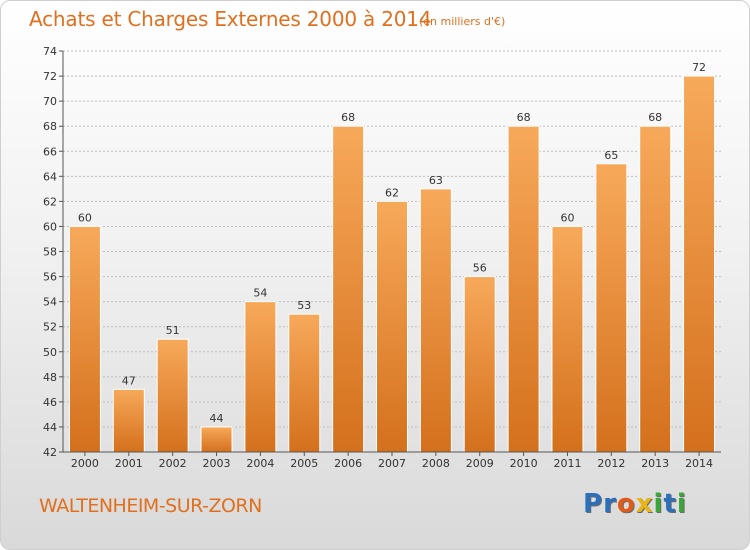 The image size is (750, 550). Describe the element at coordinates (611, 308) in the screenshot. I see `bar-2012` at that location.